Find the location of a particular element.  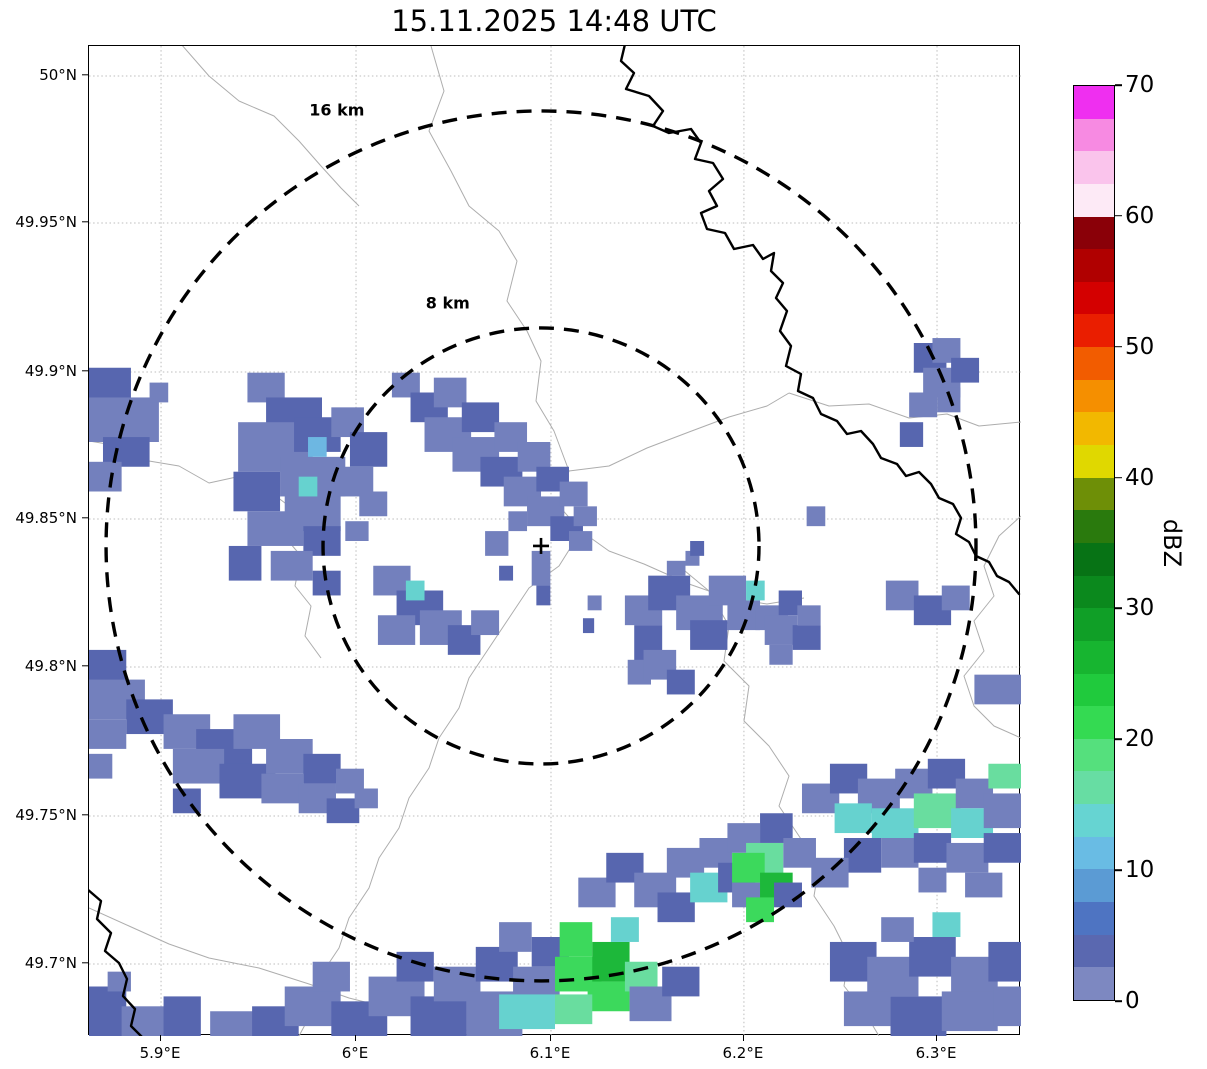

y-tick-label: 49.95°N is located at coordinates (46, 222).